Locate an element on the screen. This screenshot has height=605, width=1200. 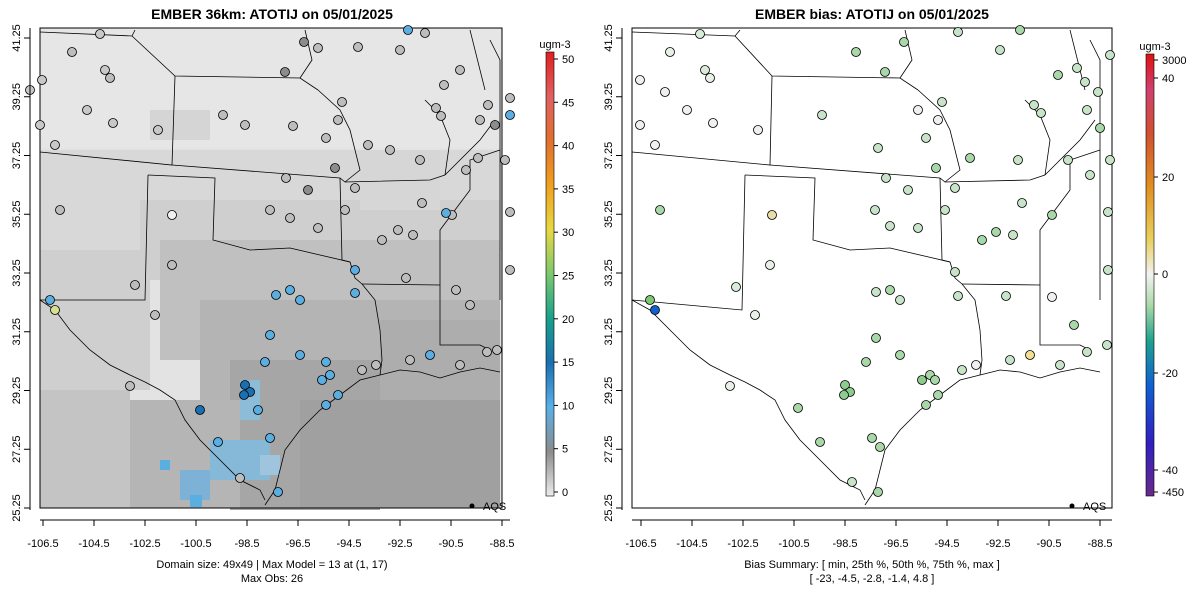
x-tick-label: -100.5 is located at coordinates (195, 544).